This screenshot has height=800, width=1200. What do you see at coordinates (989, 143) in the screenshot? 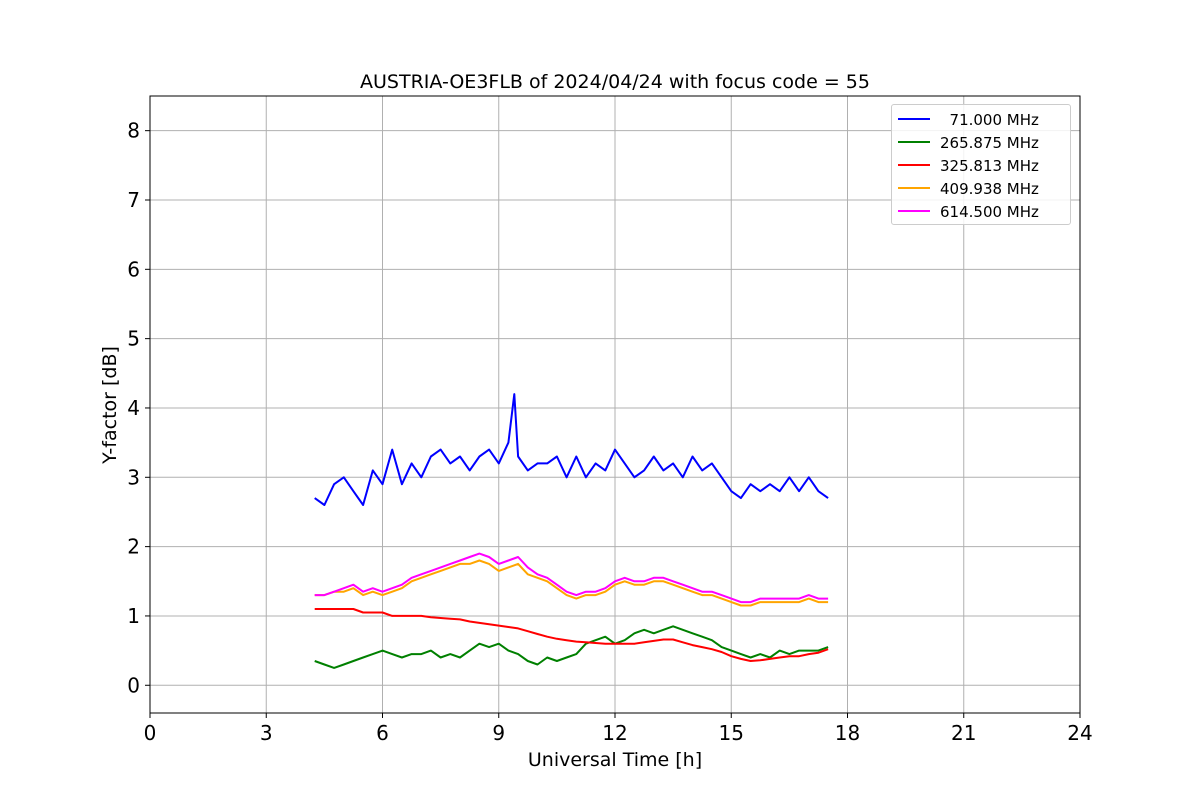
I see `legend-label: 265.875 MHz` at bounding box center [989, 143].